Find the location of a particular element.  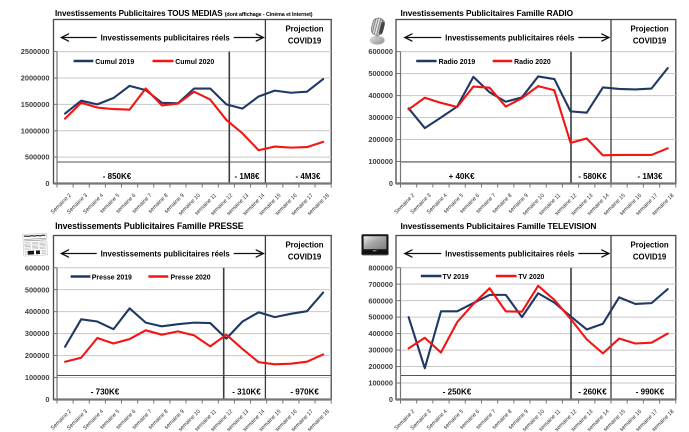

svg-text: 1500000 is located at coordinates (35, 104).